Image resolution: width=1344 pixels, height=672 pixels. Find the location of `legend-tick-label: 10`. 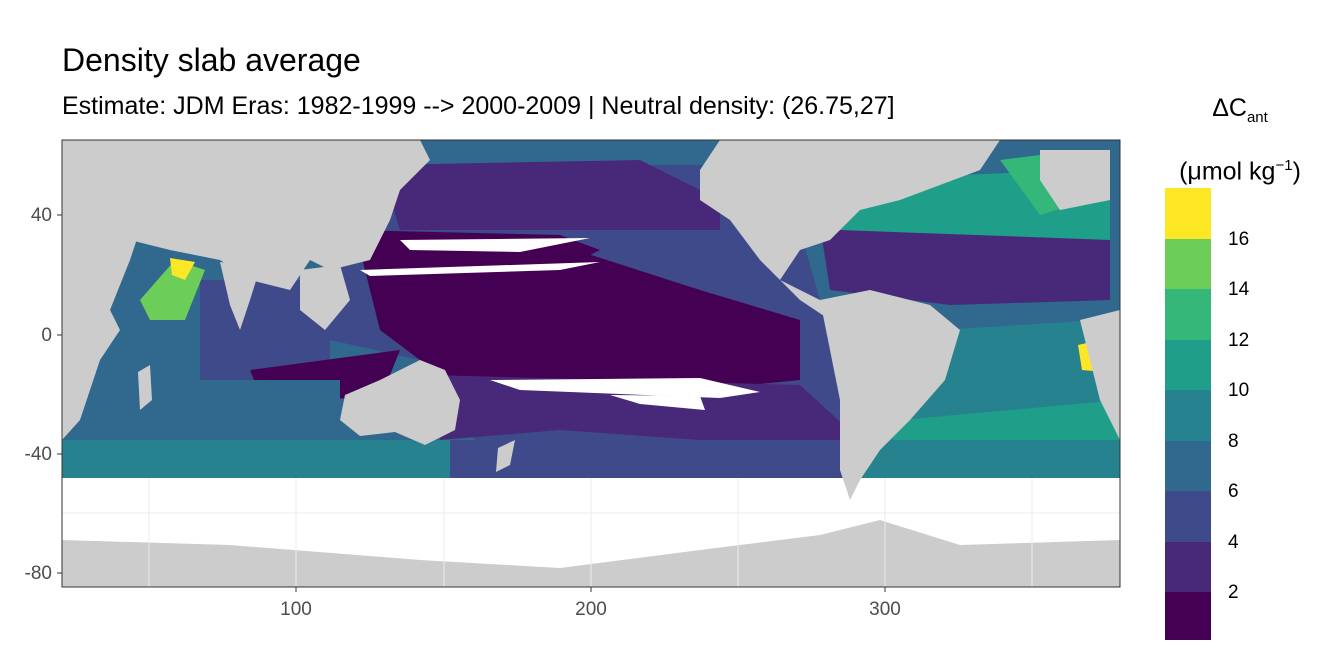

legend-tick-label: 10 is located at coordinates (1238, 390).